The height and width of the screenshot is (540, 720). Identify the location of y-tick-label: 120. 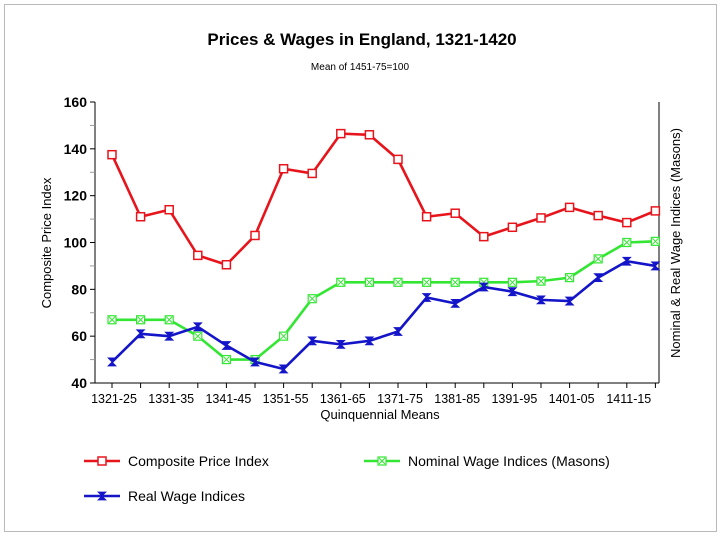
(76, 196).